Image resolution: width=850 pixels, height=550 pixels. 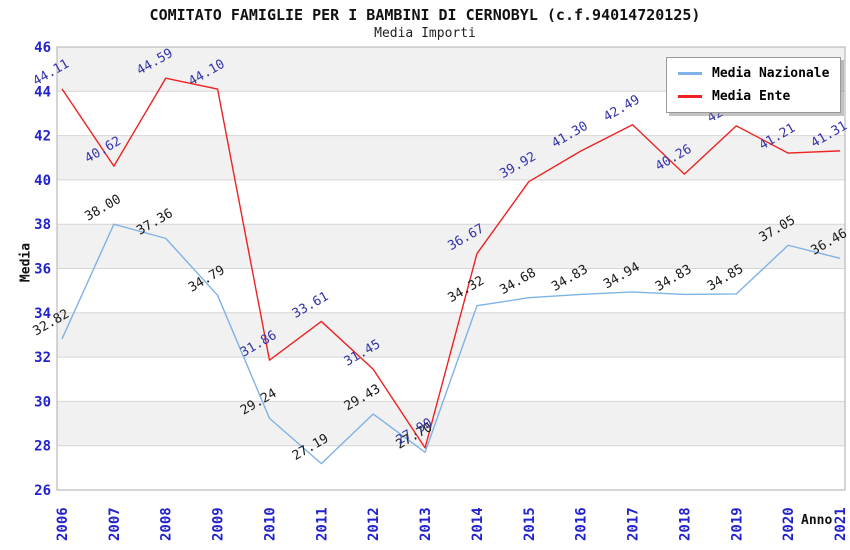 I want to click on x-tick-label: 2008, so click(x=167, y=524).